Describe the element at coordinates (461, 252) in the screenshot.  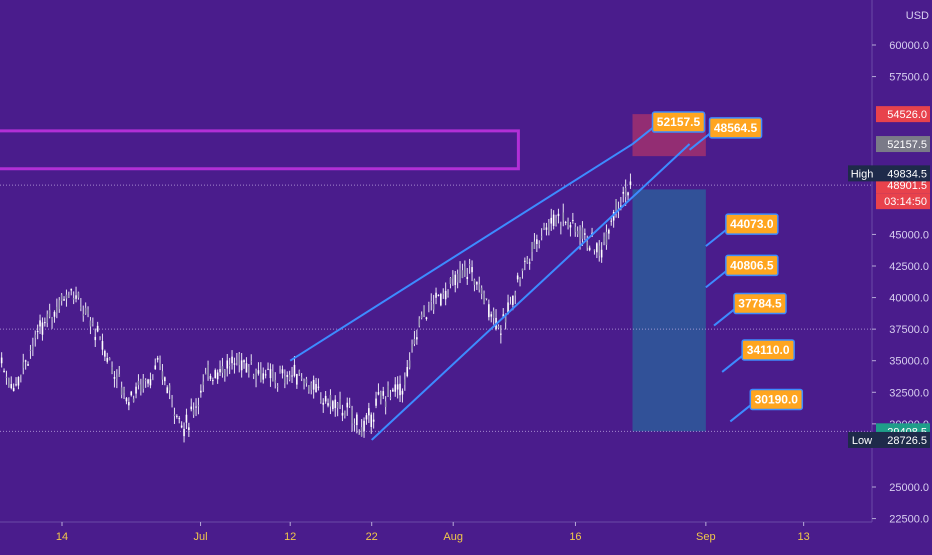
I see `channel-line-upper` at that location.